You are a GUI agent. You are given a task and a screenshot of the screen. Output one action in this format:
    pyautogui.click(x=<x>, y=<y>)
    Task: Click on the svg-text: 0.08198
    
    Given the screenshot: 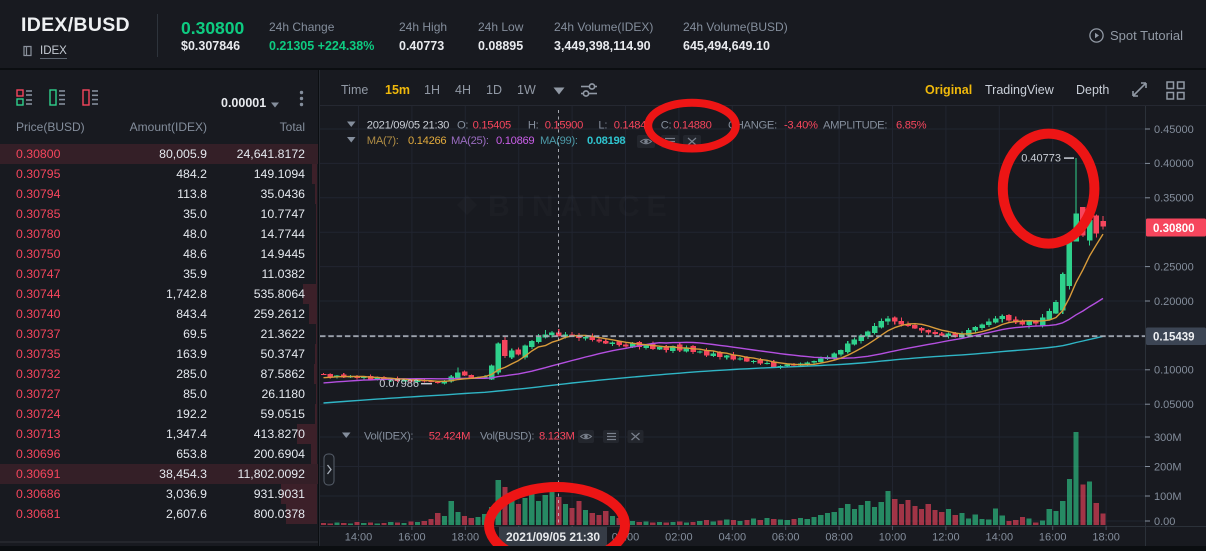 What is the action you would take?
    pyautogui.click(x=606, y=141)
    